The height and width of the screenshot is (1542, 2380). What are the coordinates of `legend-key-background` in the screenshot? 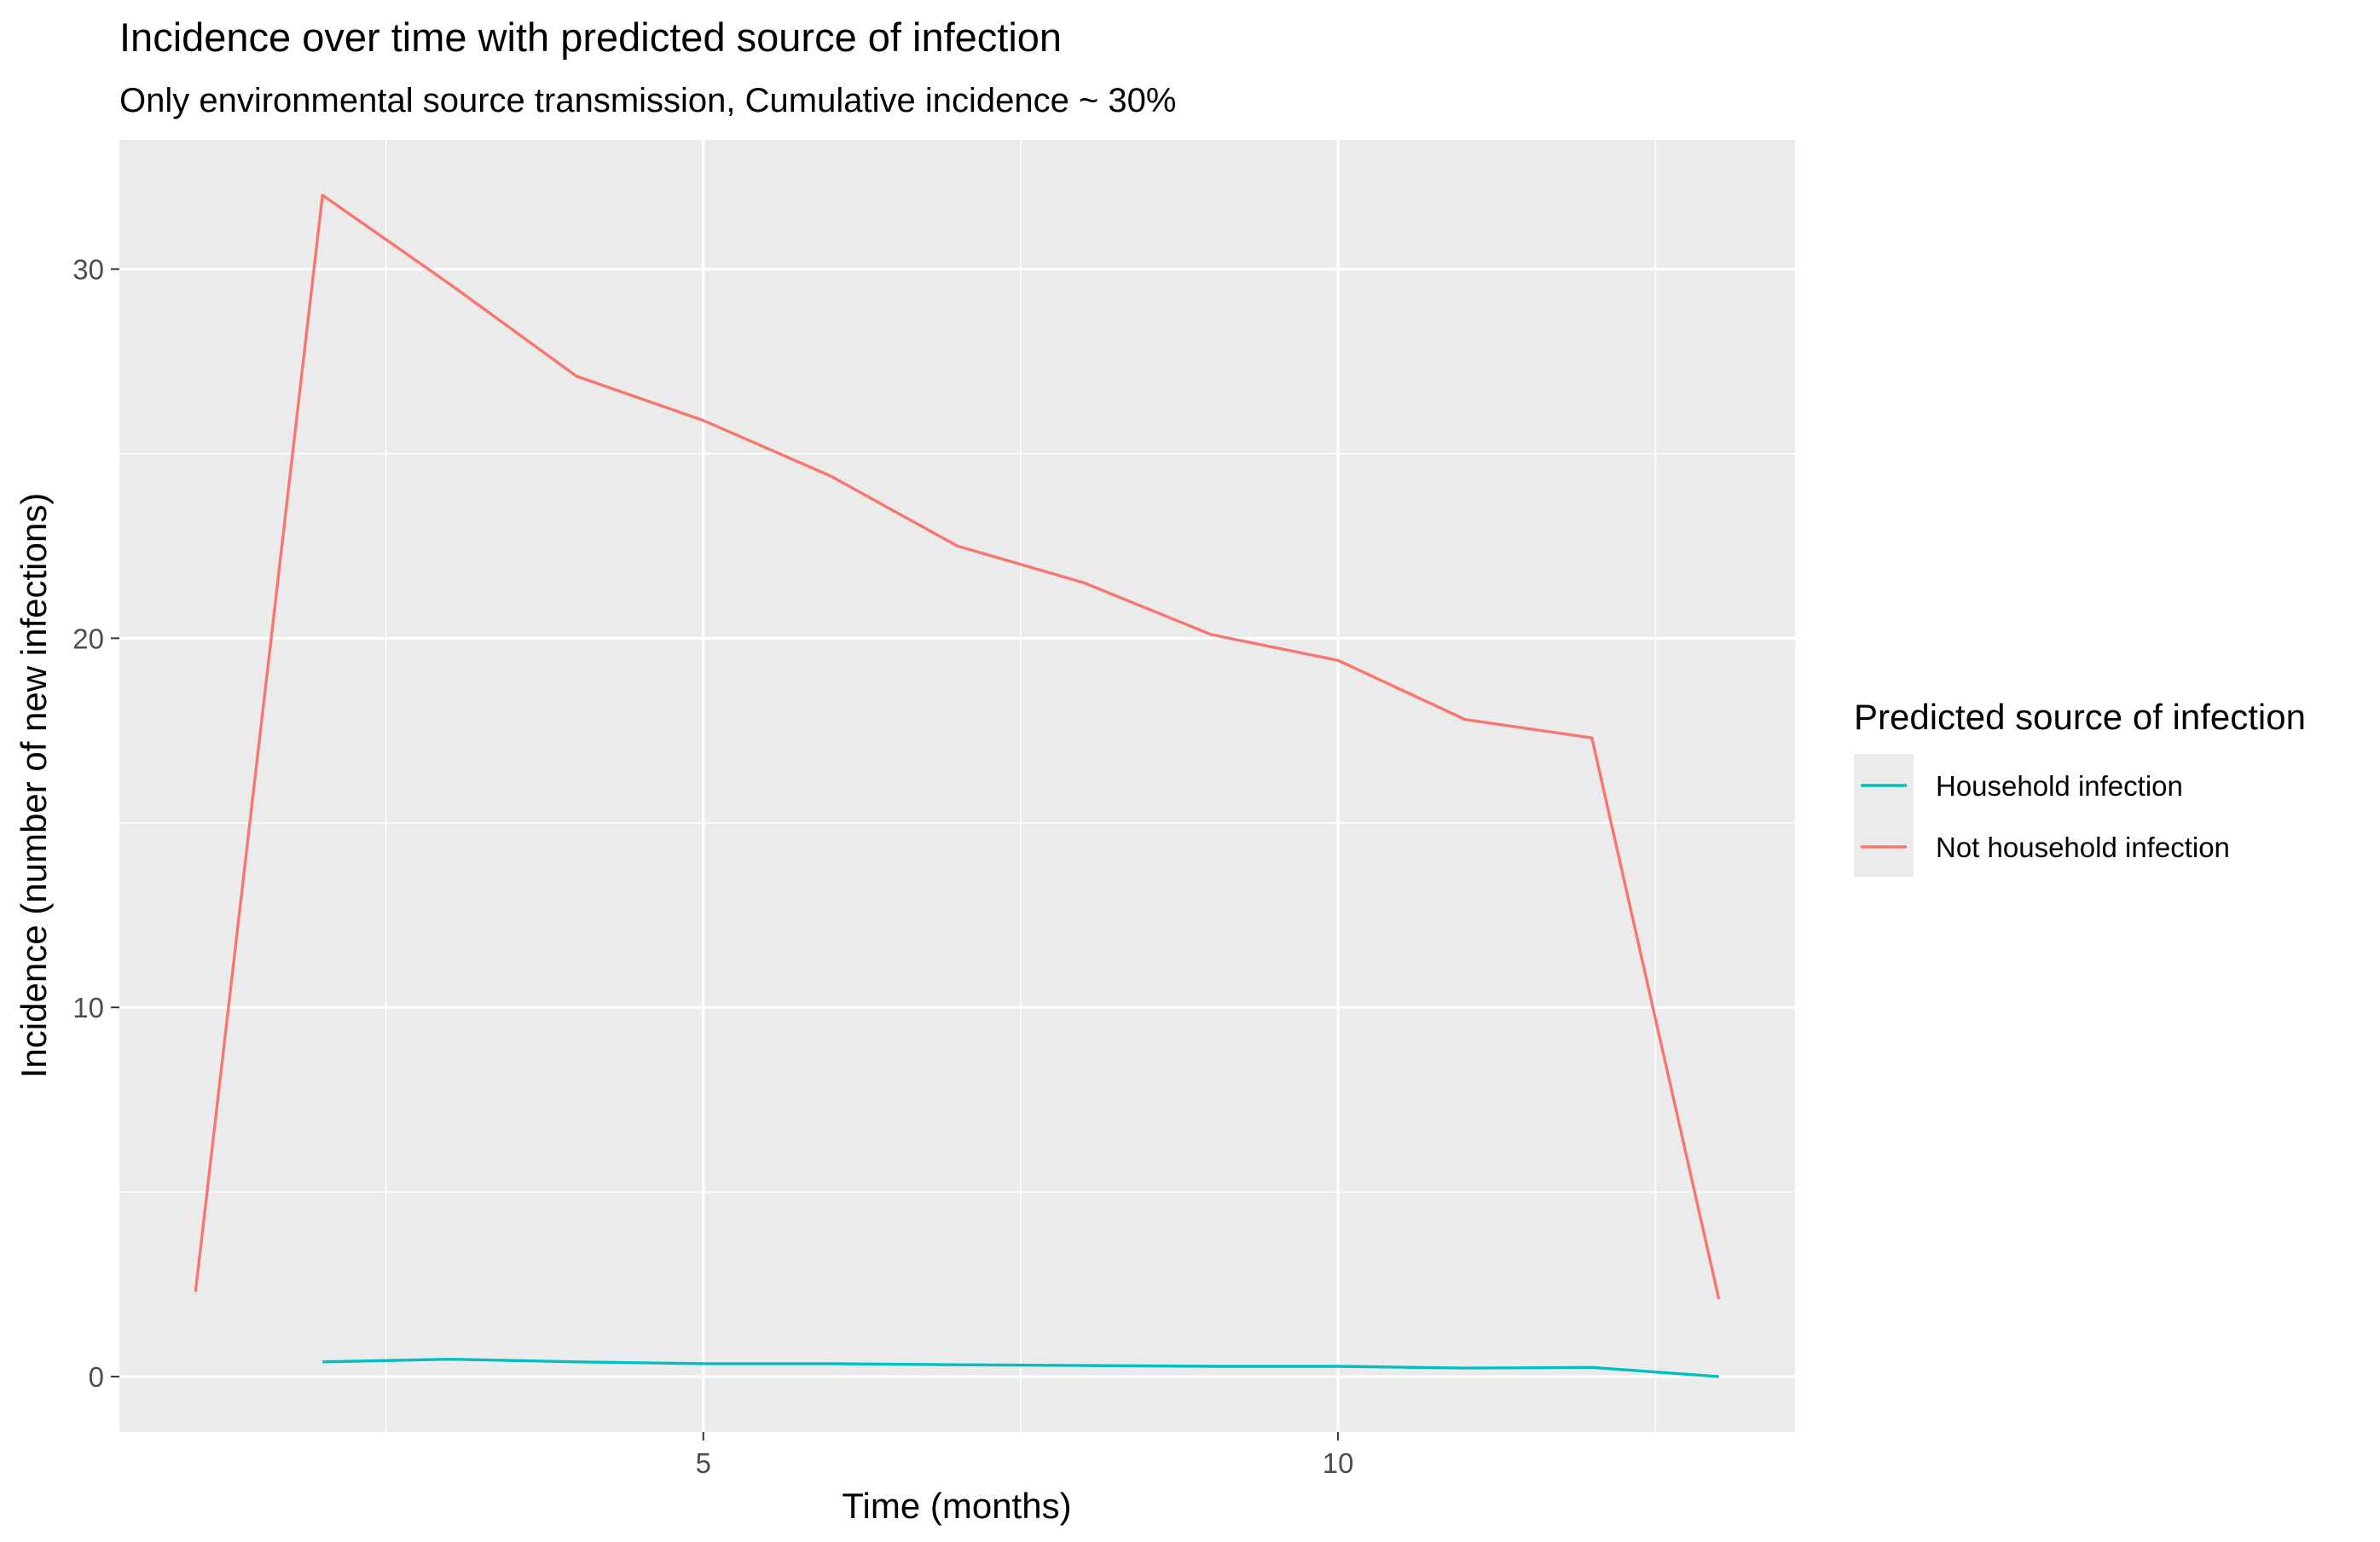 It's located at (1884, 815).